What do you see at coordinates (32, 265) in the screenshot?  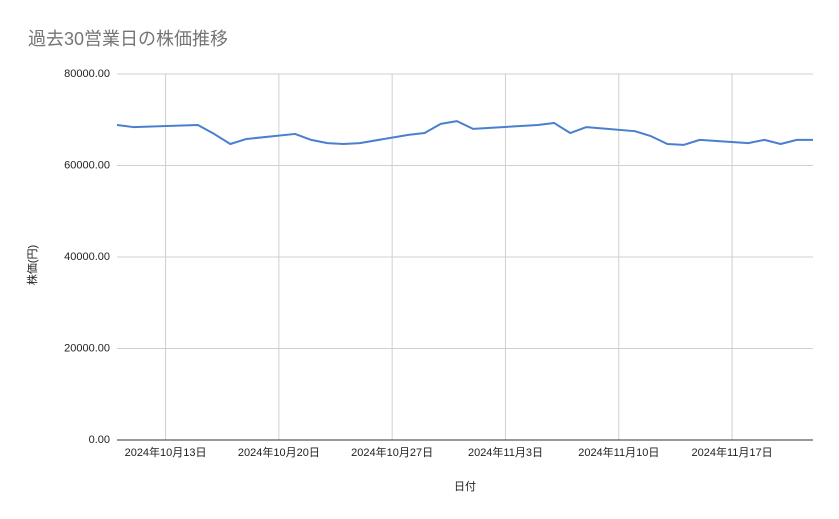 I see `y-axis-label: 株価(円)` at bounding box center [32, 265].